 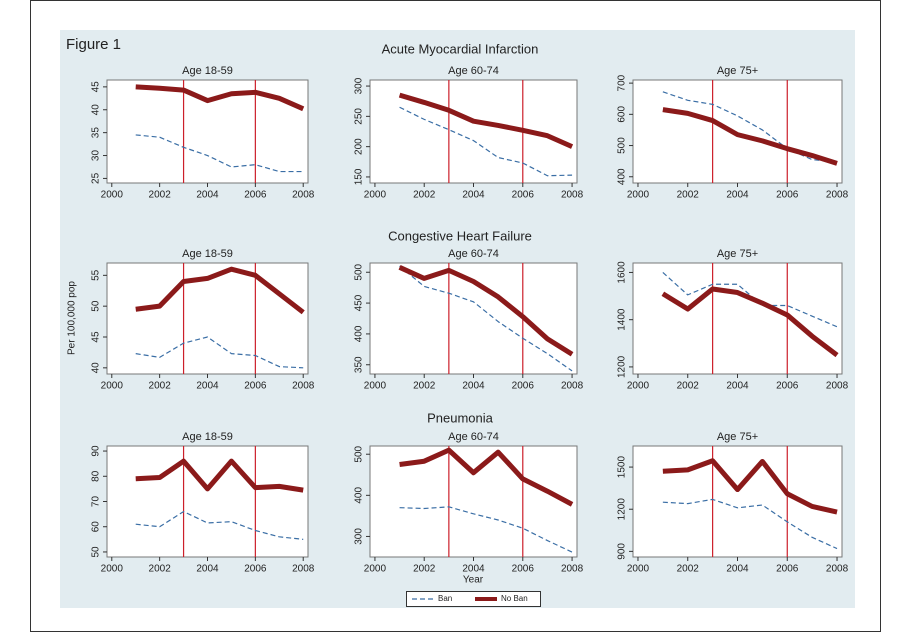 What do you see at coordinates (96, 451) in the screenshot?
I see `y-tick-label: 90` at bounding box center [96, 451].